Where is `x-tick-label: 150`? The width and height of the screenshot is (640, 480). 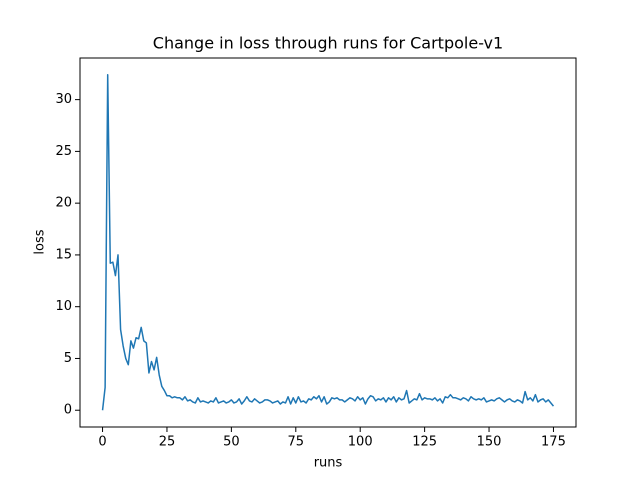 x-tick-label: 150 is located at coordinates (489, 442).